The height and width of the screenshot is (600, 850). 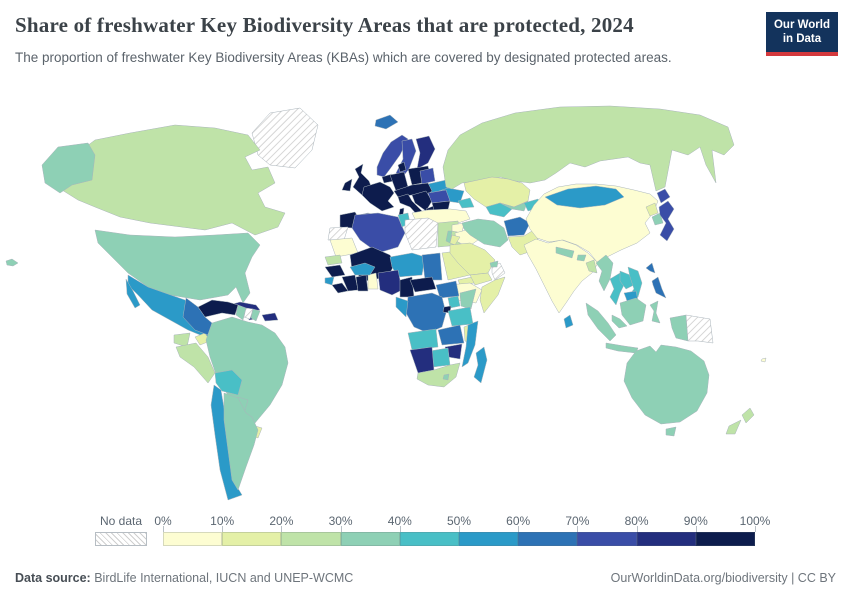 What do you see at coordinates (438, 375) in the screenshot?
I see `country-south-africa` at bounding box center [438, 375].